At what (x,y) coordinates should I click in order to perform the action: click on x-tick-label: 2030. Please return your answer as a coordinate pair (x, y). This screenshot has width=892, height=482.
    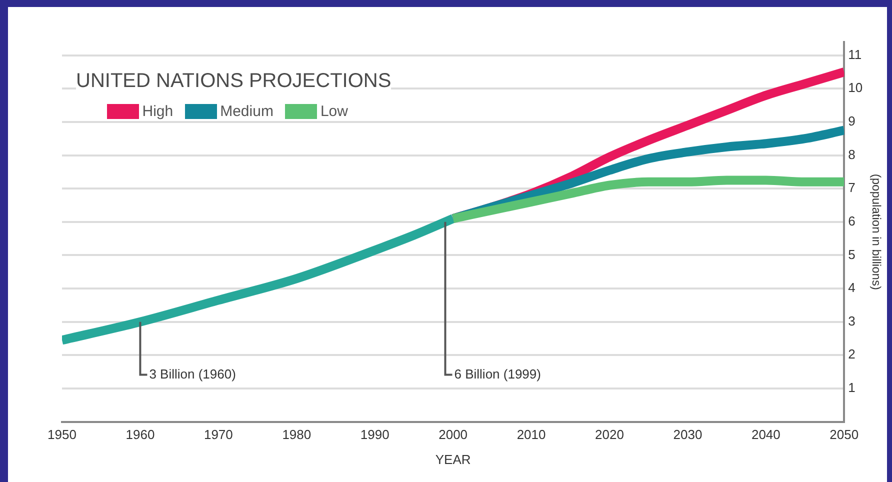
    Looking at the image, I should click on (687, 434).